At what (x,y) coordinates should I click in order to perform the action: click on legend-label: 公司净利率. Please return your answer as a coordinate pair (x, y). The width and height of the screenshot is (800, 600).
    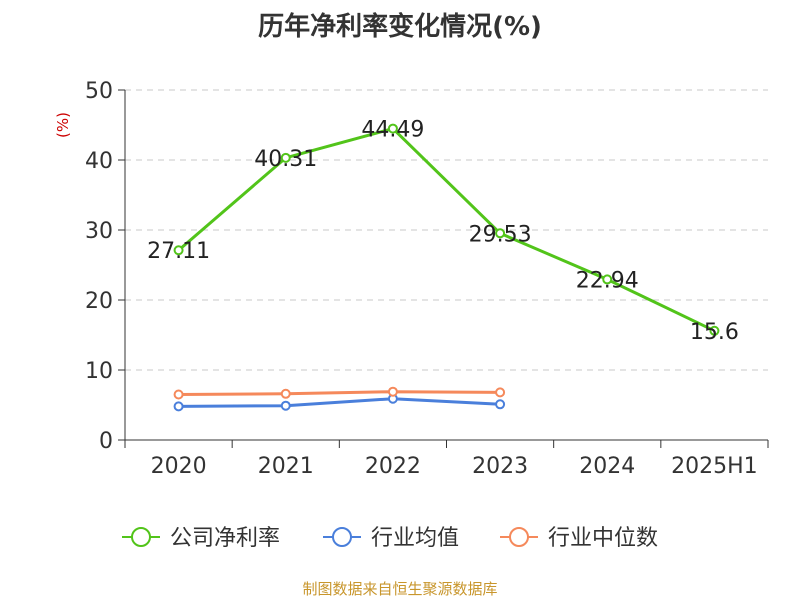
    Looking at the image, I should click on (225, 538).